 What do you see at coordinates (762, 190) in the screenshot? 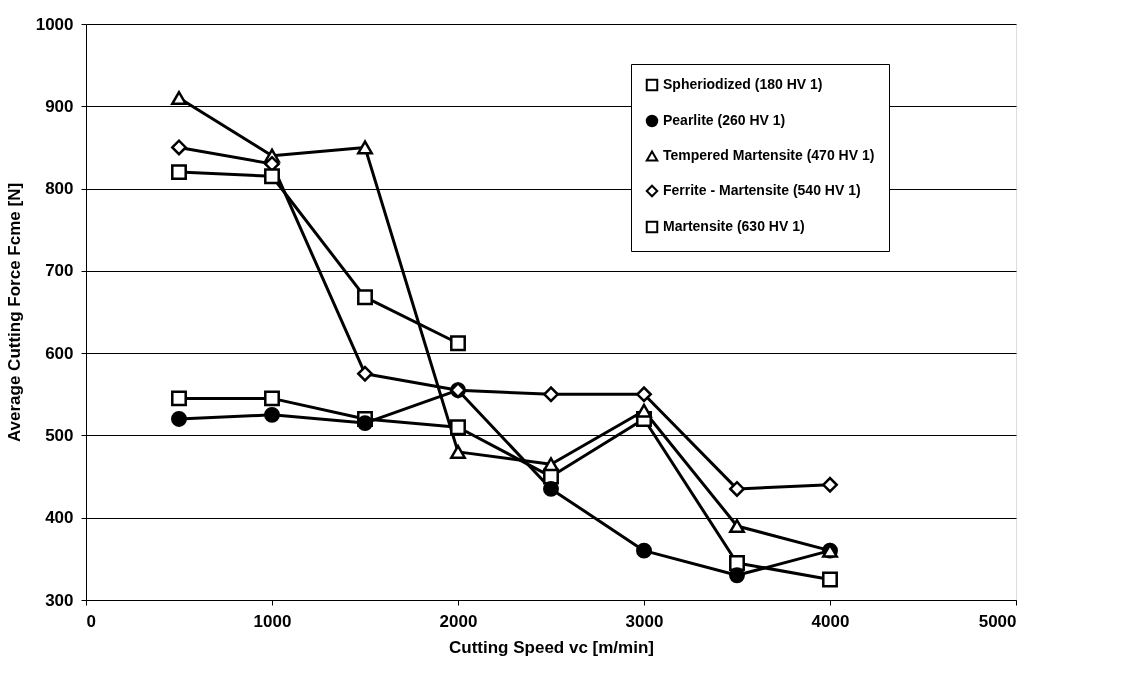
I see `legend-label: Ferrite - Martensite (540 HV 1)` at bounding box center [762, 190].